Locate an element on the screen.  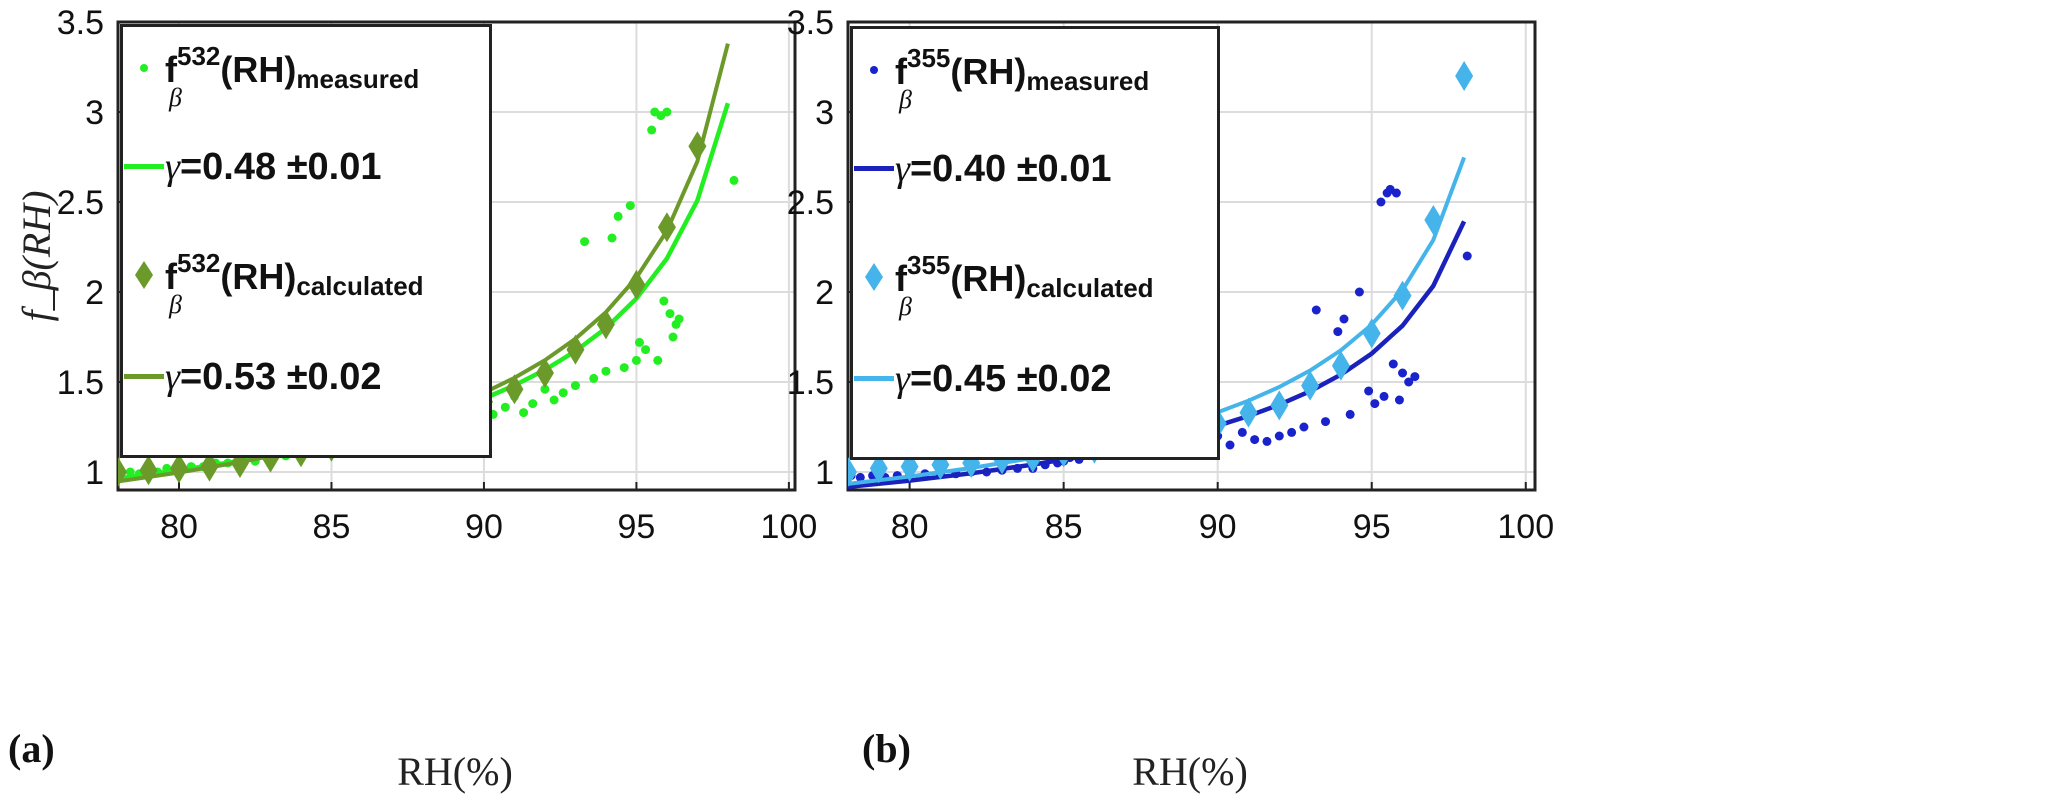
legend-item-measured: f532 β (RH) measured is located at coordinates (271, 76).